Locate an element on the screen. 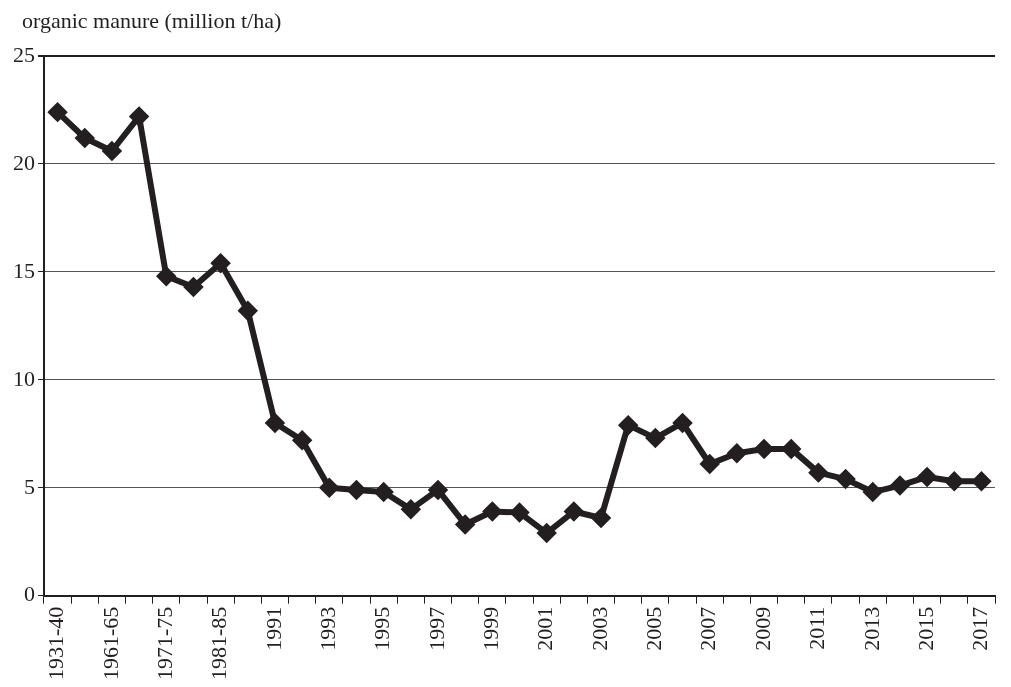  x-tick-label: 1981-85 is located at coordinates (219, 643).